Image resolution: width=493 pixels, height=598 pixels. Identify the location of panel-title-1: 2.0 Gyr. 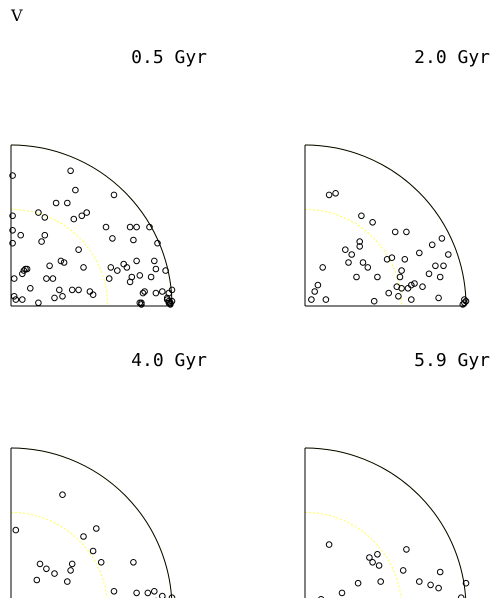
(452, 57).